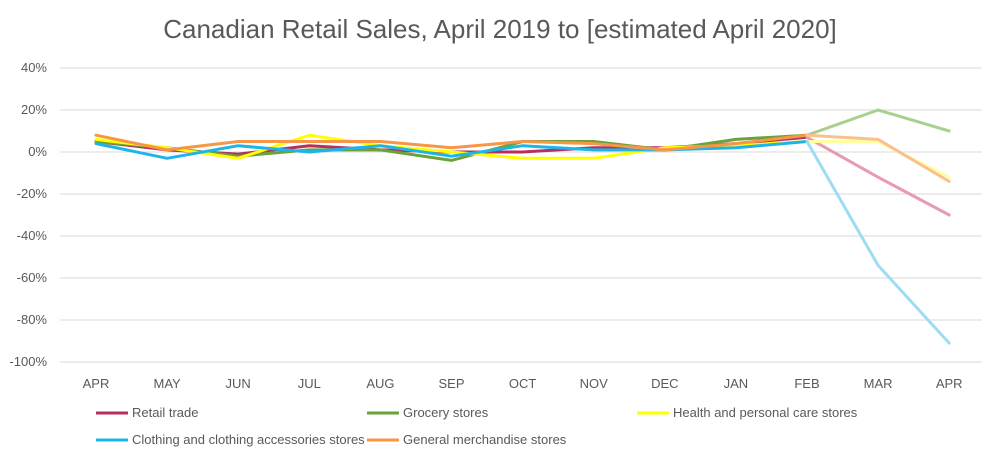  What do you see at coordinates (248, 439) in the screenshot?
I see `legend-label: Clothing and clothing accessories stores` at bounding box center [248, 439].